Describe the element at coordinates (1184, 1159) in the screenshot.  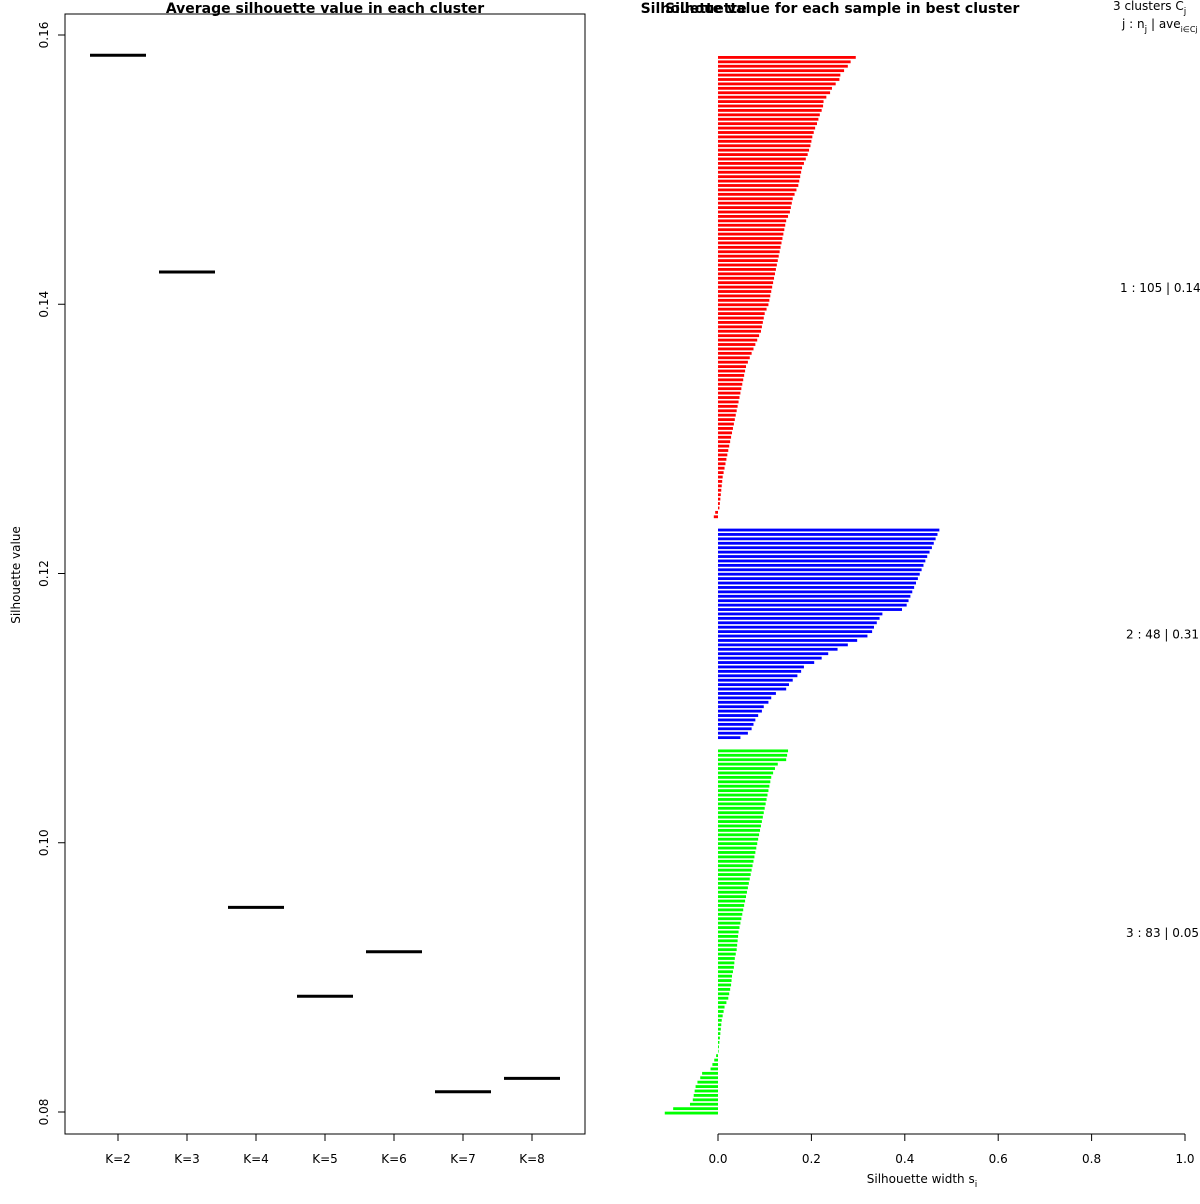
I see `right-x-tick-label: 1.0` at that location.